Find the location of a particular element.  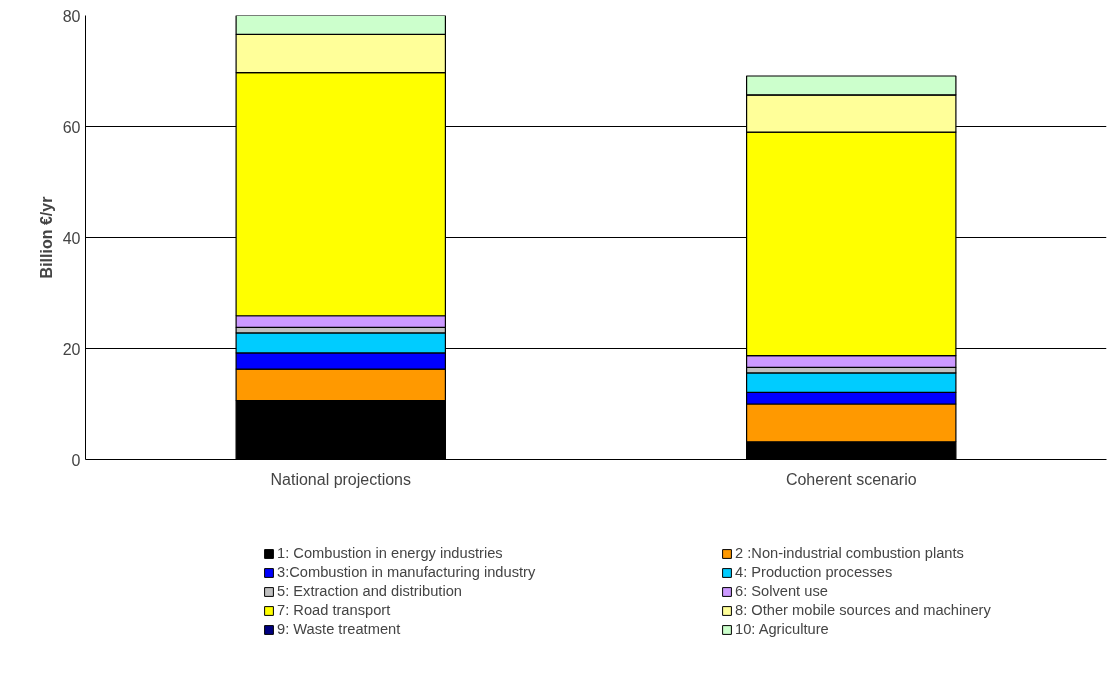

y-tick-label: 60 is located at coordinates (71, 127).